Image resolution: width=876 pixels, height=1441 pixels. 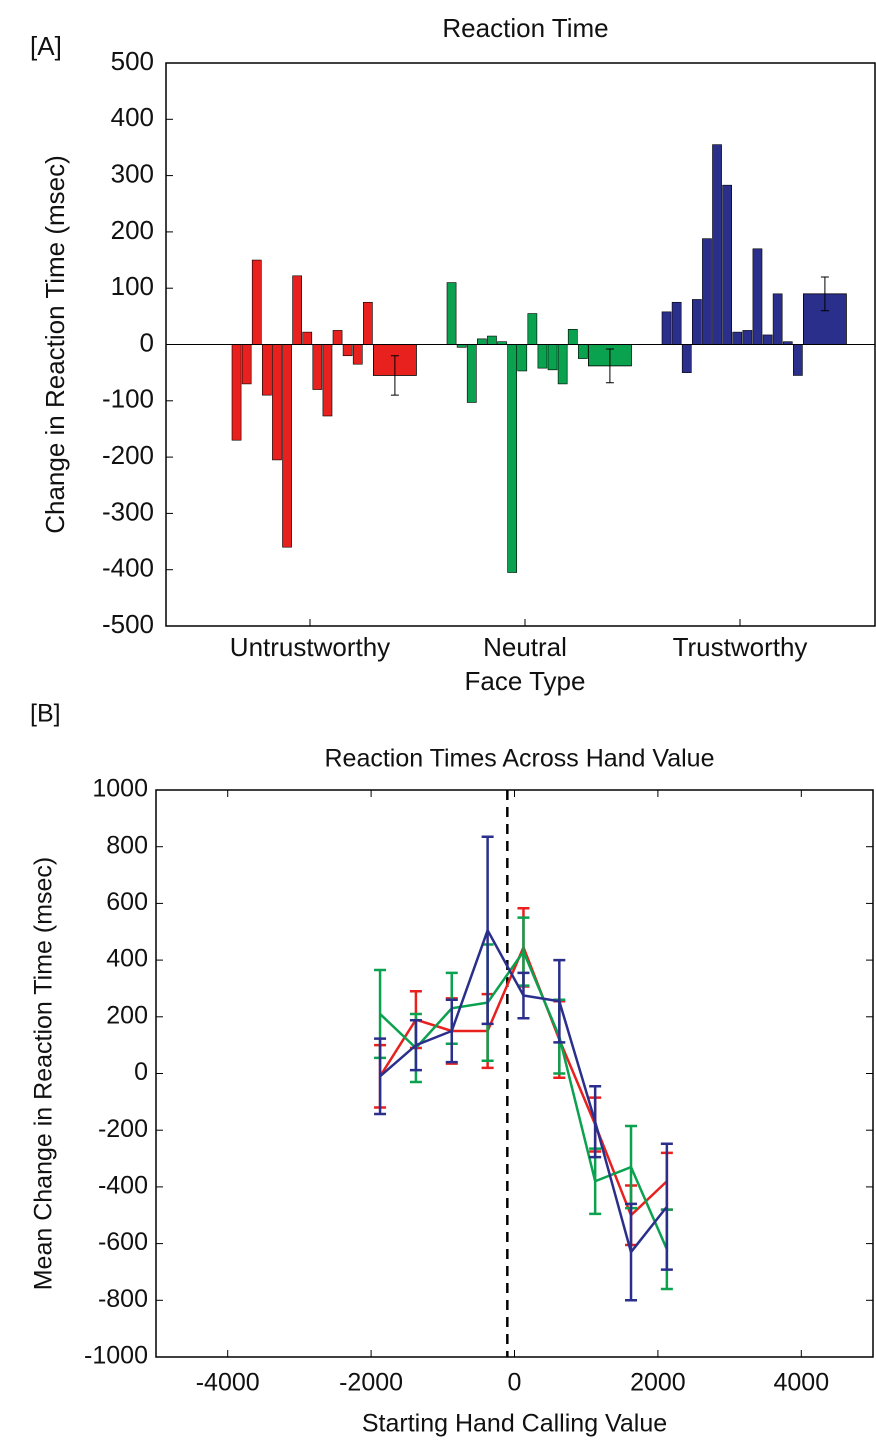 I want to click on x-tick-label: -4000, so click(x=228, y=1383).